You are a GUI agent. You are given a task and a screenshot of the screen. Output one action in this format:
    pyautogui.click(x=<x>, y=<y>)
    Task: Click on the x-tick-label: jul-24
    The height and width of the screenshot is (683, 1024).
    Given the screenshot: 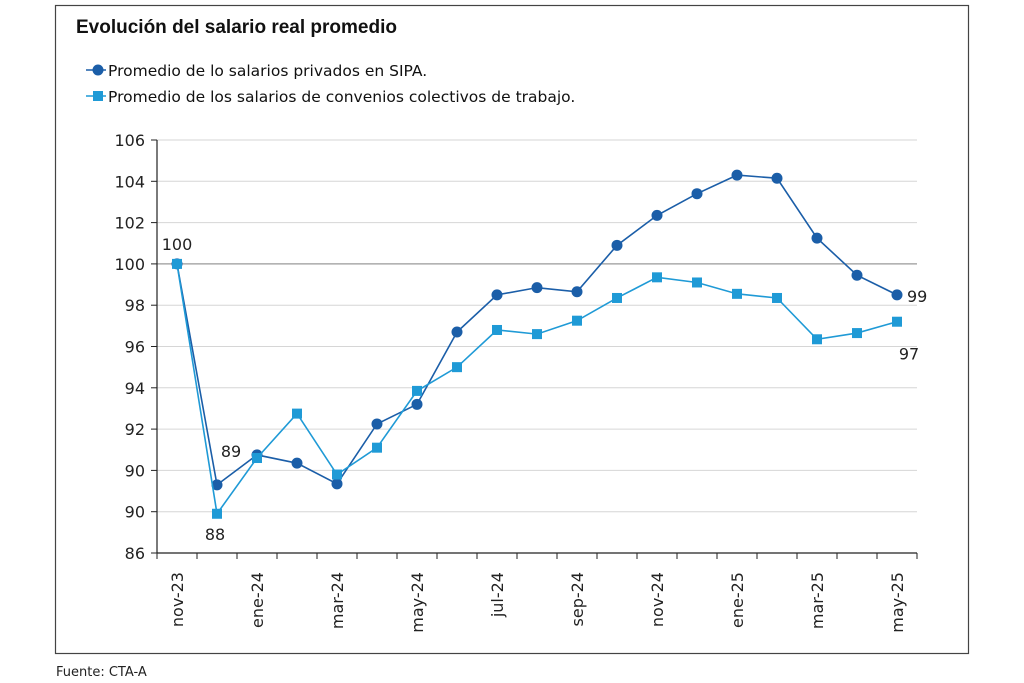 What is the action you would take?
    pyautogui.click(x=497, y=595)
    